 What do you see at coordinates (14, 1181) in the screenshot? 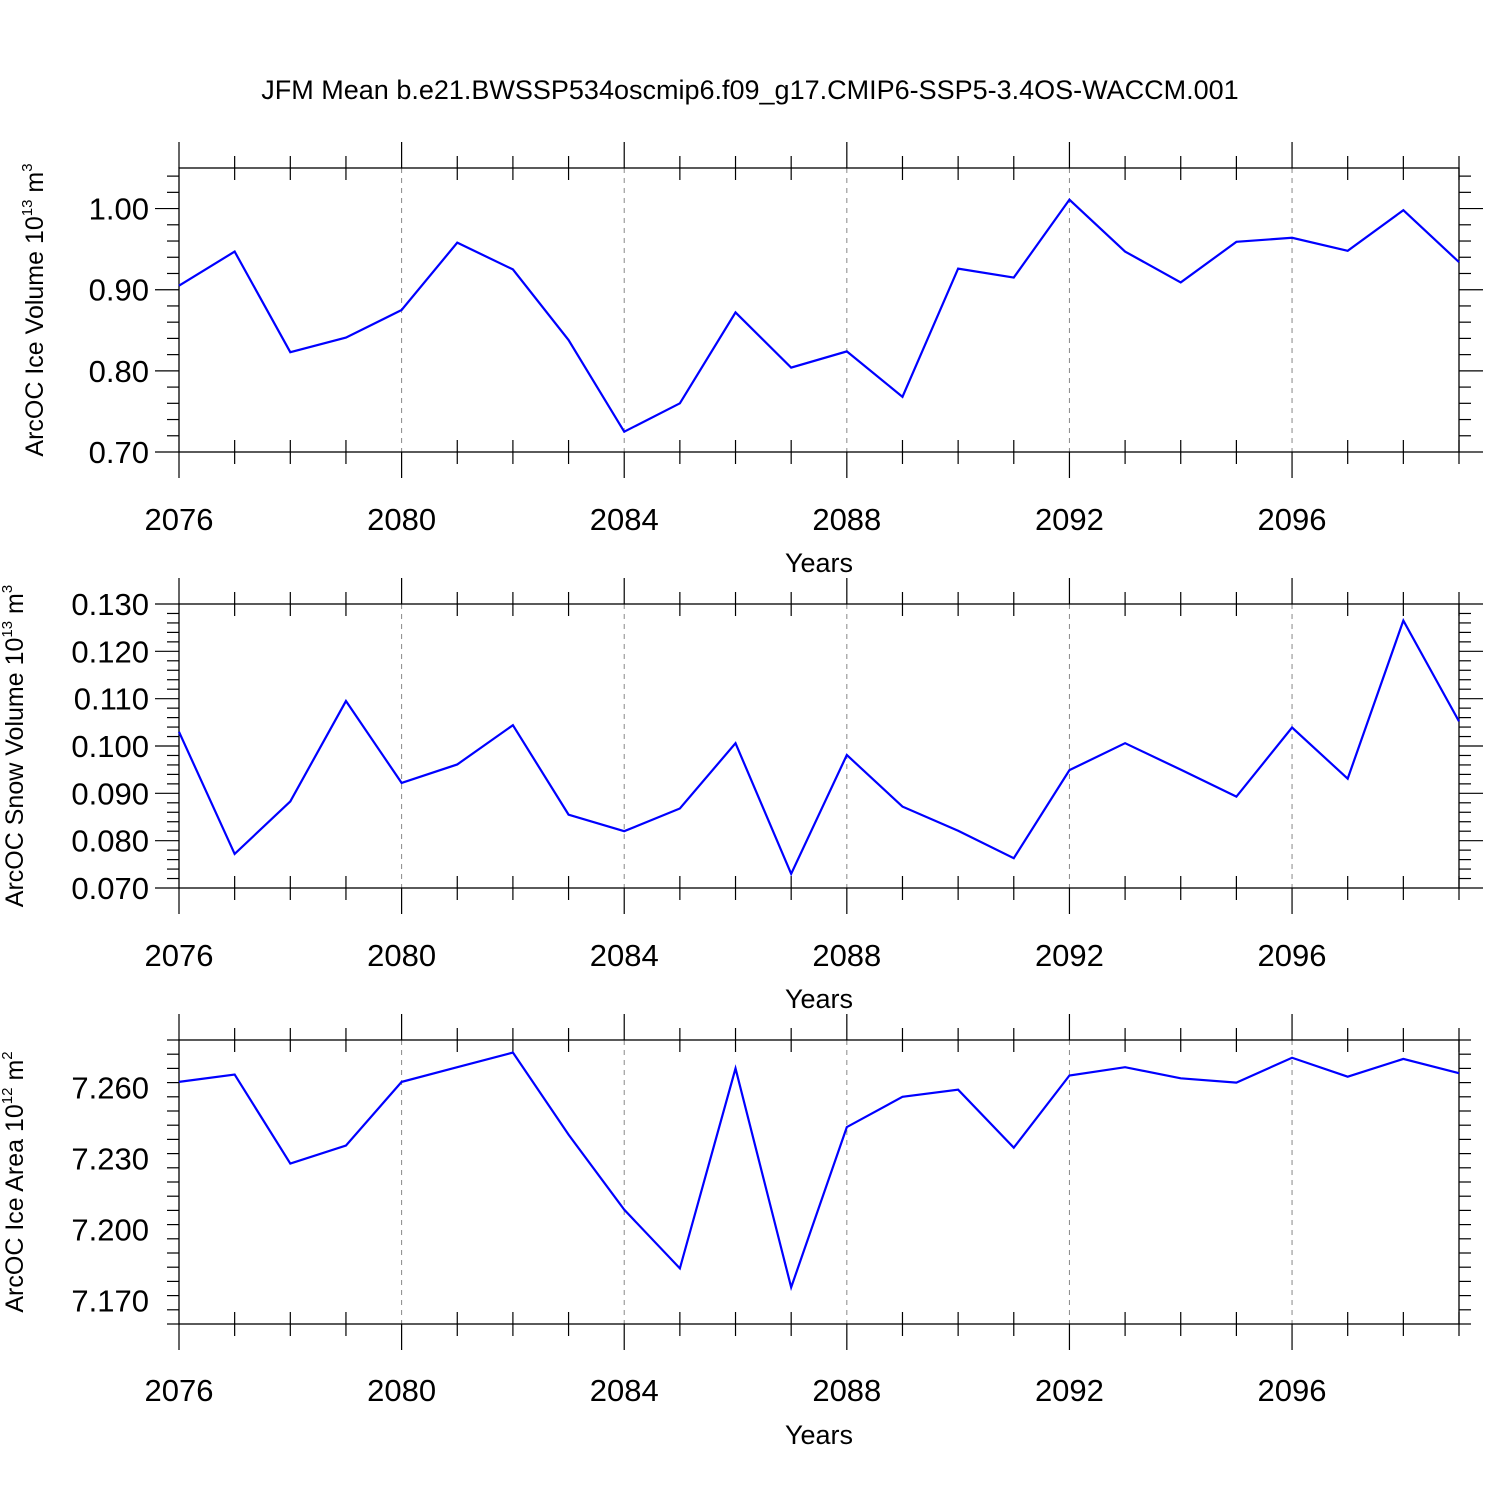
I see `y-axis-label: ArcOC Ice Area 1012 m2` at bounding box center [14, 1181].